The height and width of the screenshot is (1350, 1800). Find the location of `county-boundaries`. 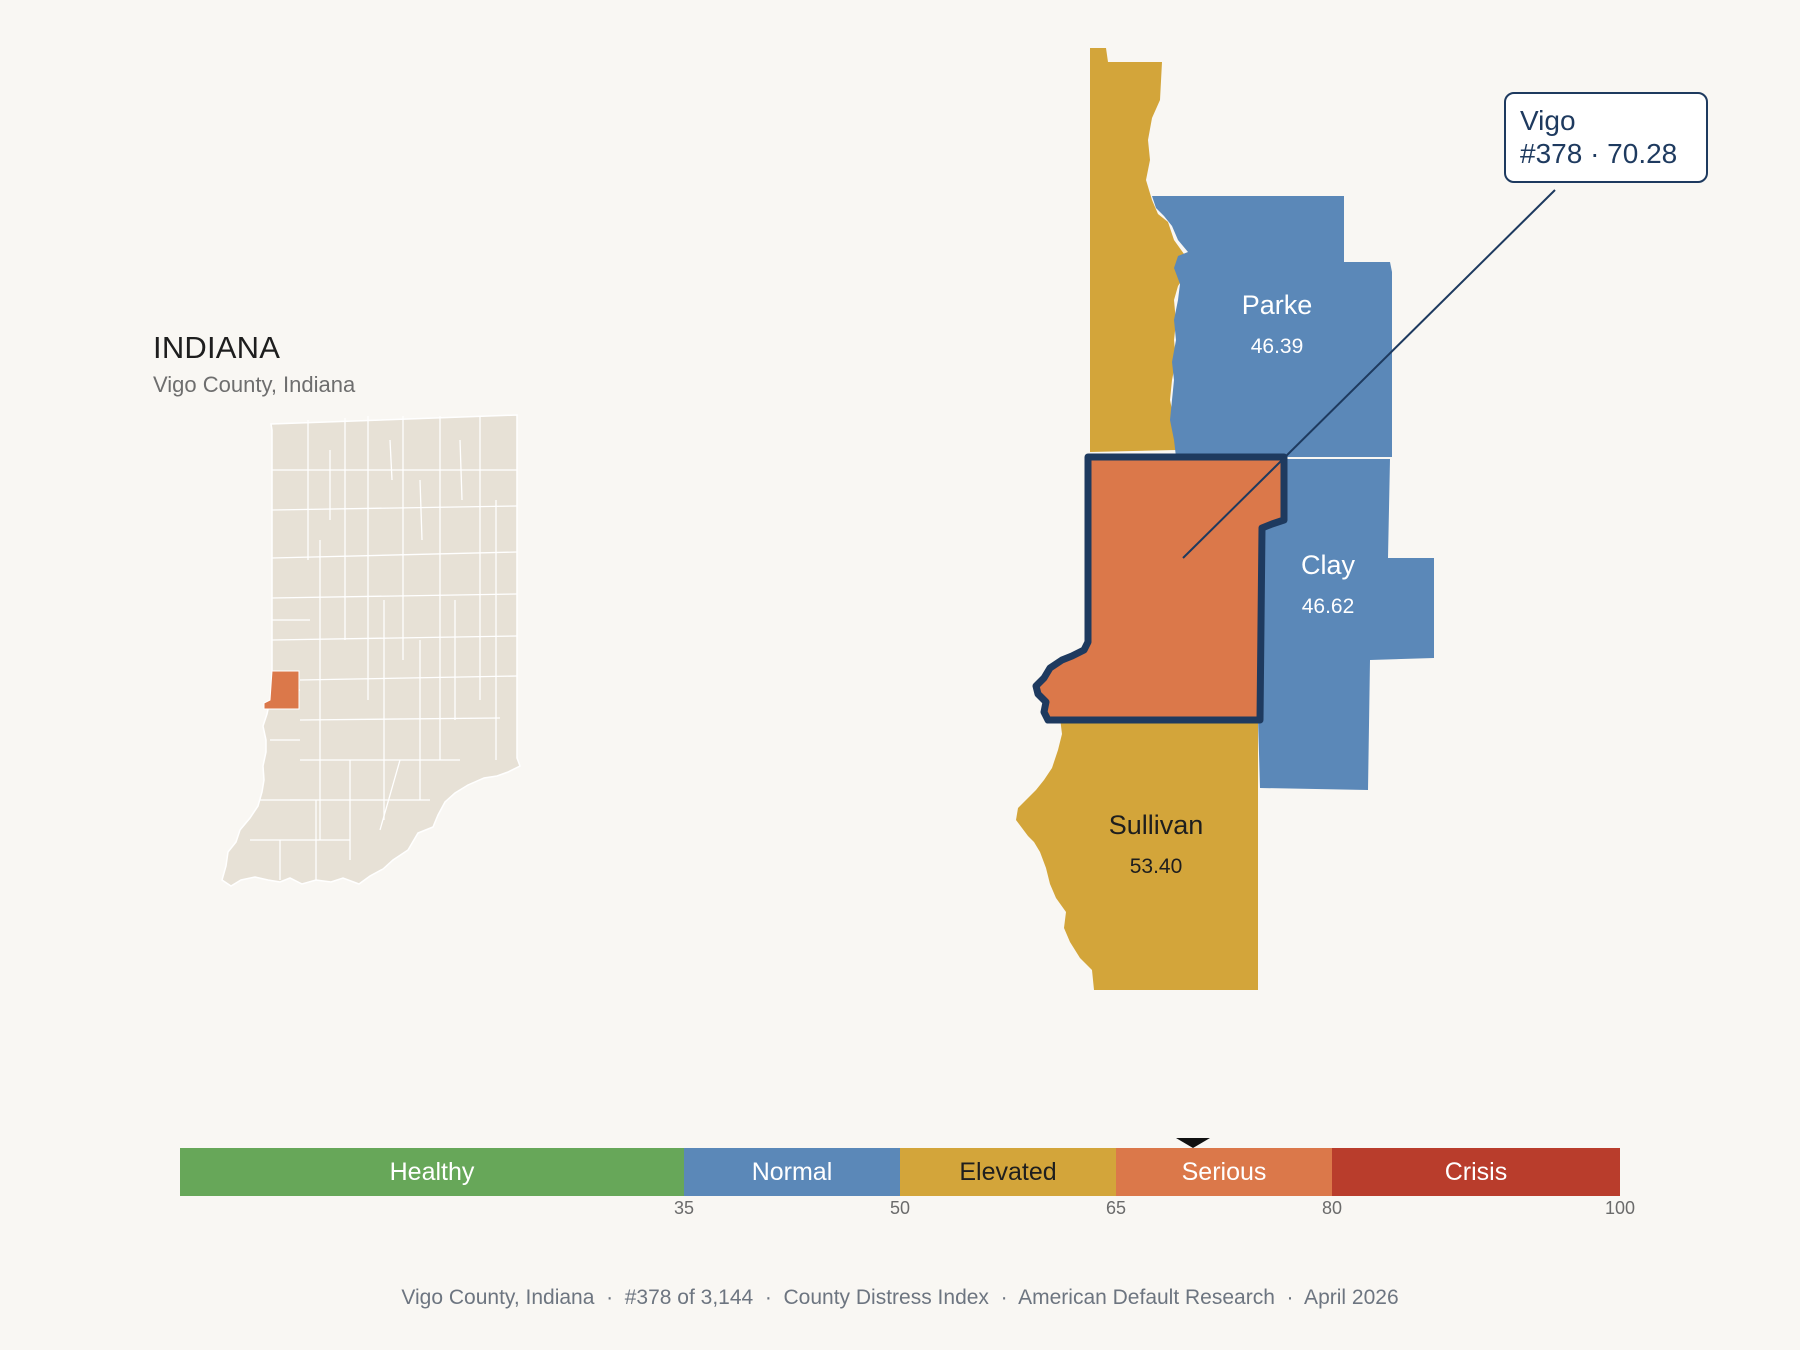

county-boundaries is located at coordinates (384, 648).